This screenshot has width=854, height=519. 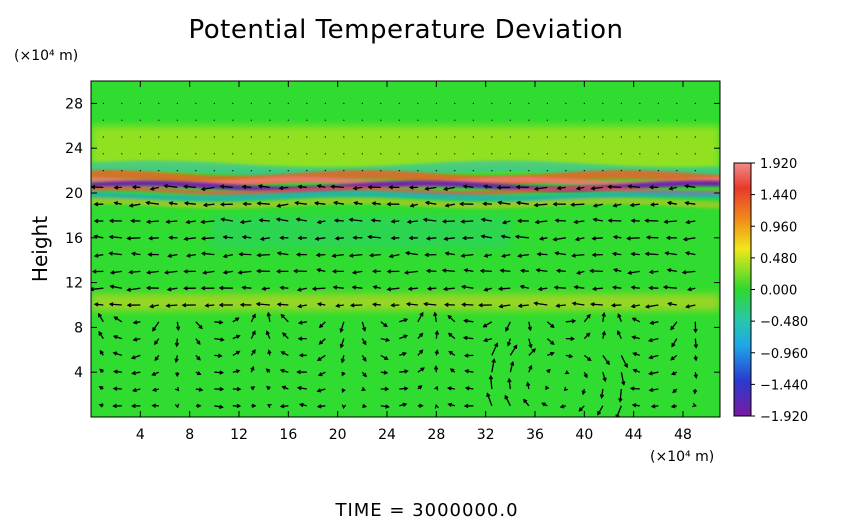 What do you see at coordinates (288, 435) in the screenshot?
I see `x-tick-label: 16` at bounding box center [288, 435].